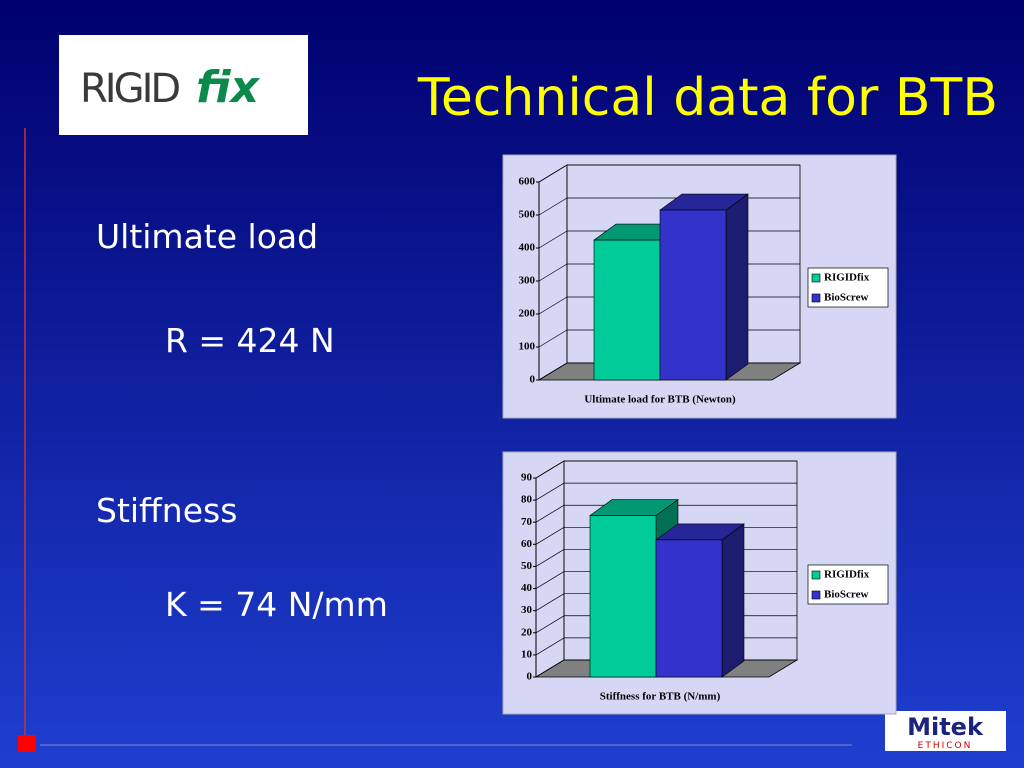  I want to click on logo-main: RIGID, so click(129, 89).